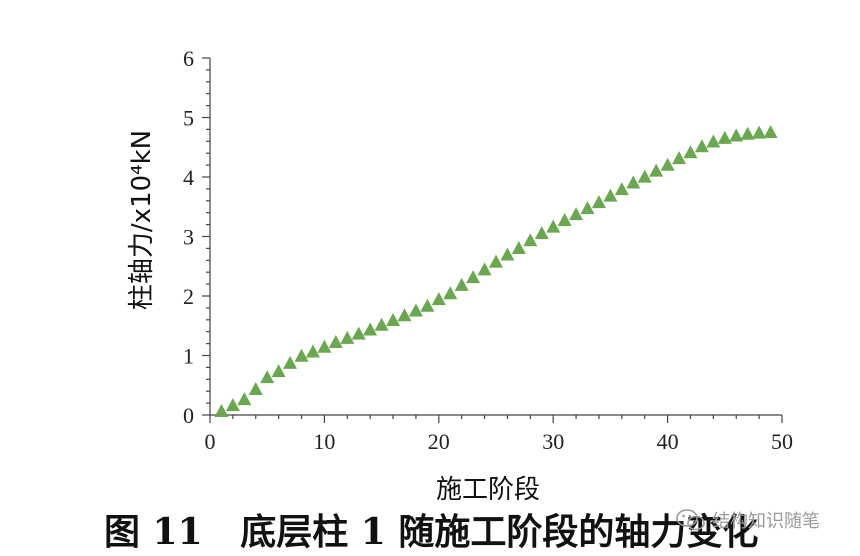 This screenshot has width=860, height=556. Describe the element at coordinates (499, 434) in the screenshot. I see `x-axis: 0 10 20 30 40 50` at that location.